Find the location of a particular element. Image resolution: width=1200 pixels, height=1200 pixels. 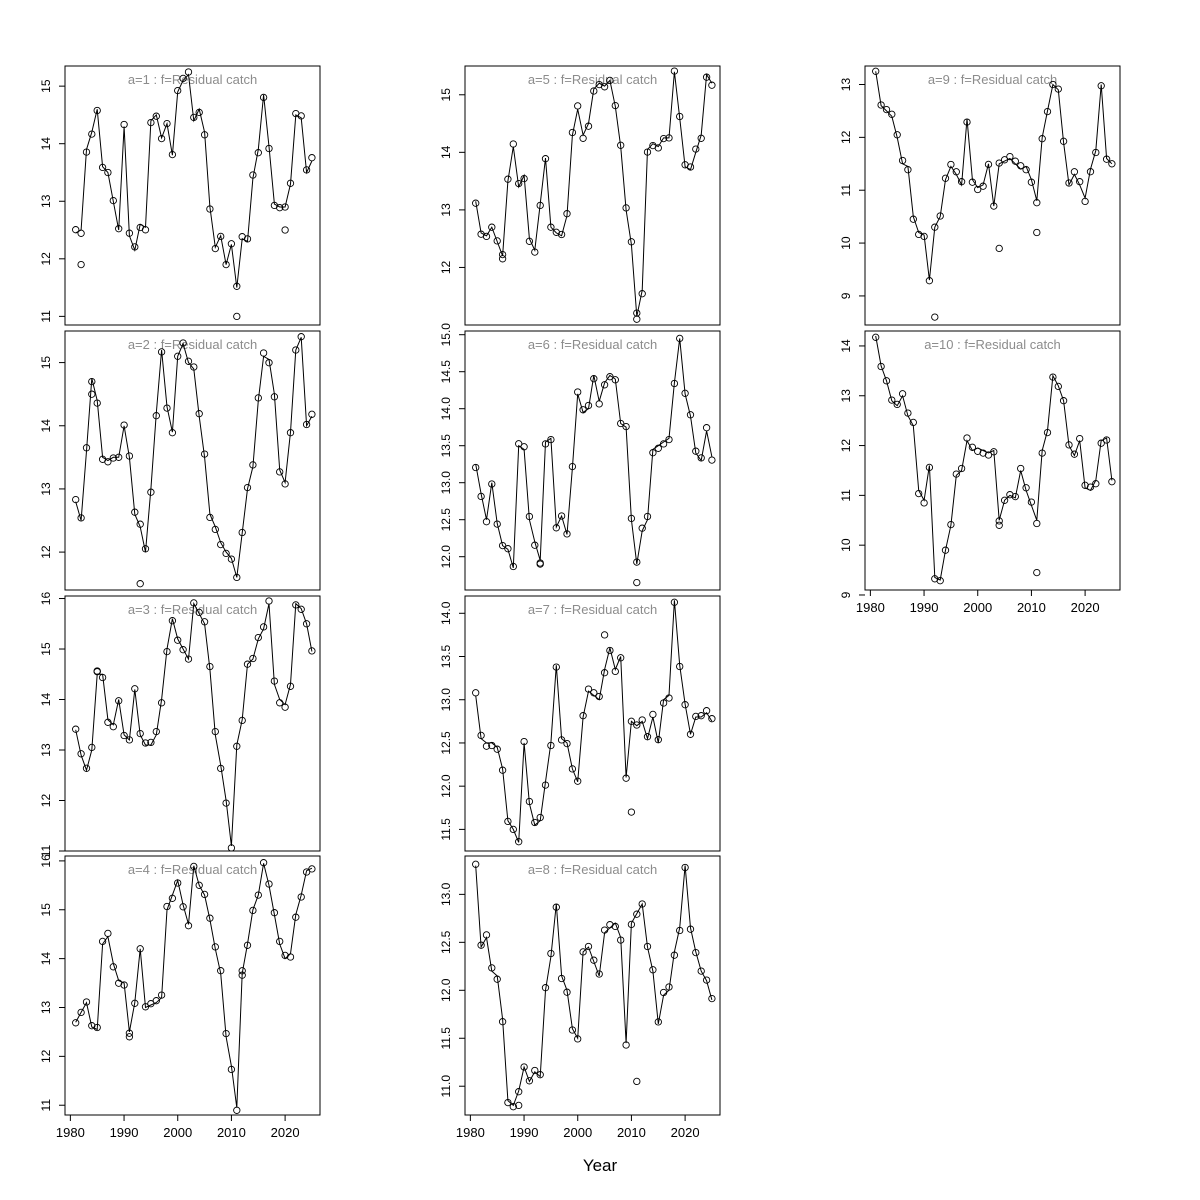

panel-a1: a=1 : f=Residual catch 11 12 13 14 15 is located at coordinates (180, 195).